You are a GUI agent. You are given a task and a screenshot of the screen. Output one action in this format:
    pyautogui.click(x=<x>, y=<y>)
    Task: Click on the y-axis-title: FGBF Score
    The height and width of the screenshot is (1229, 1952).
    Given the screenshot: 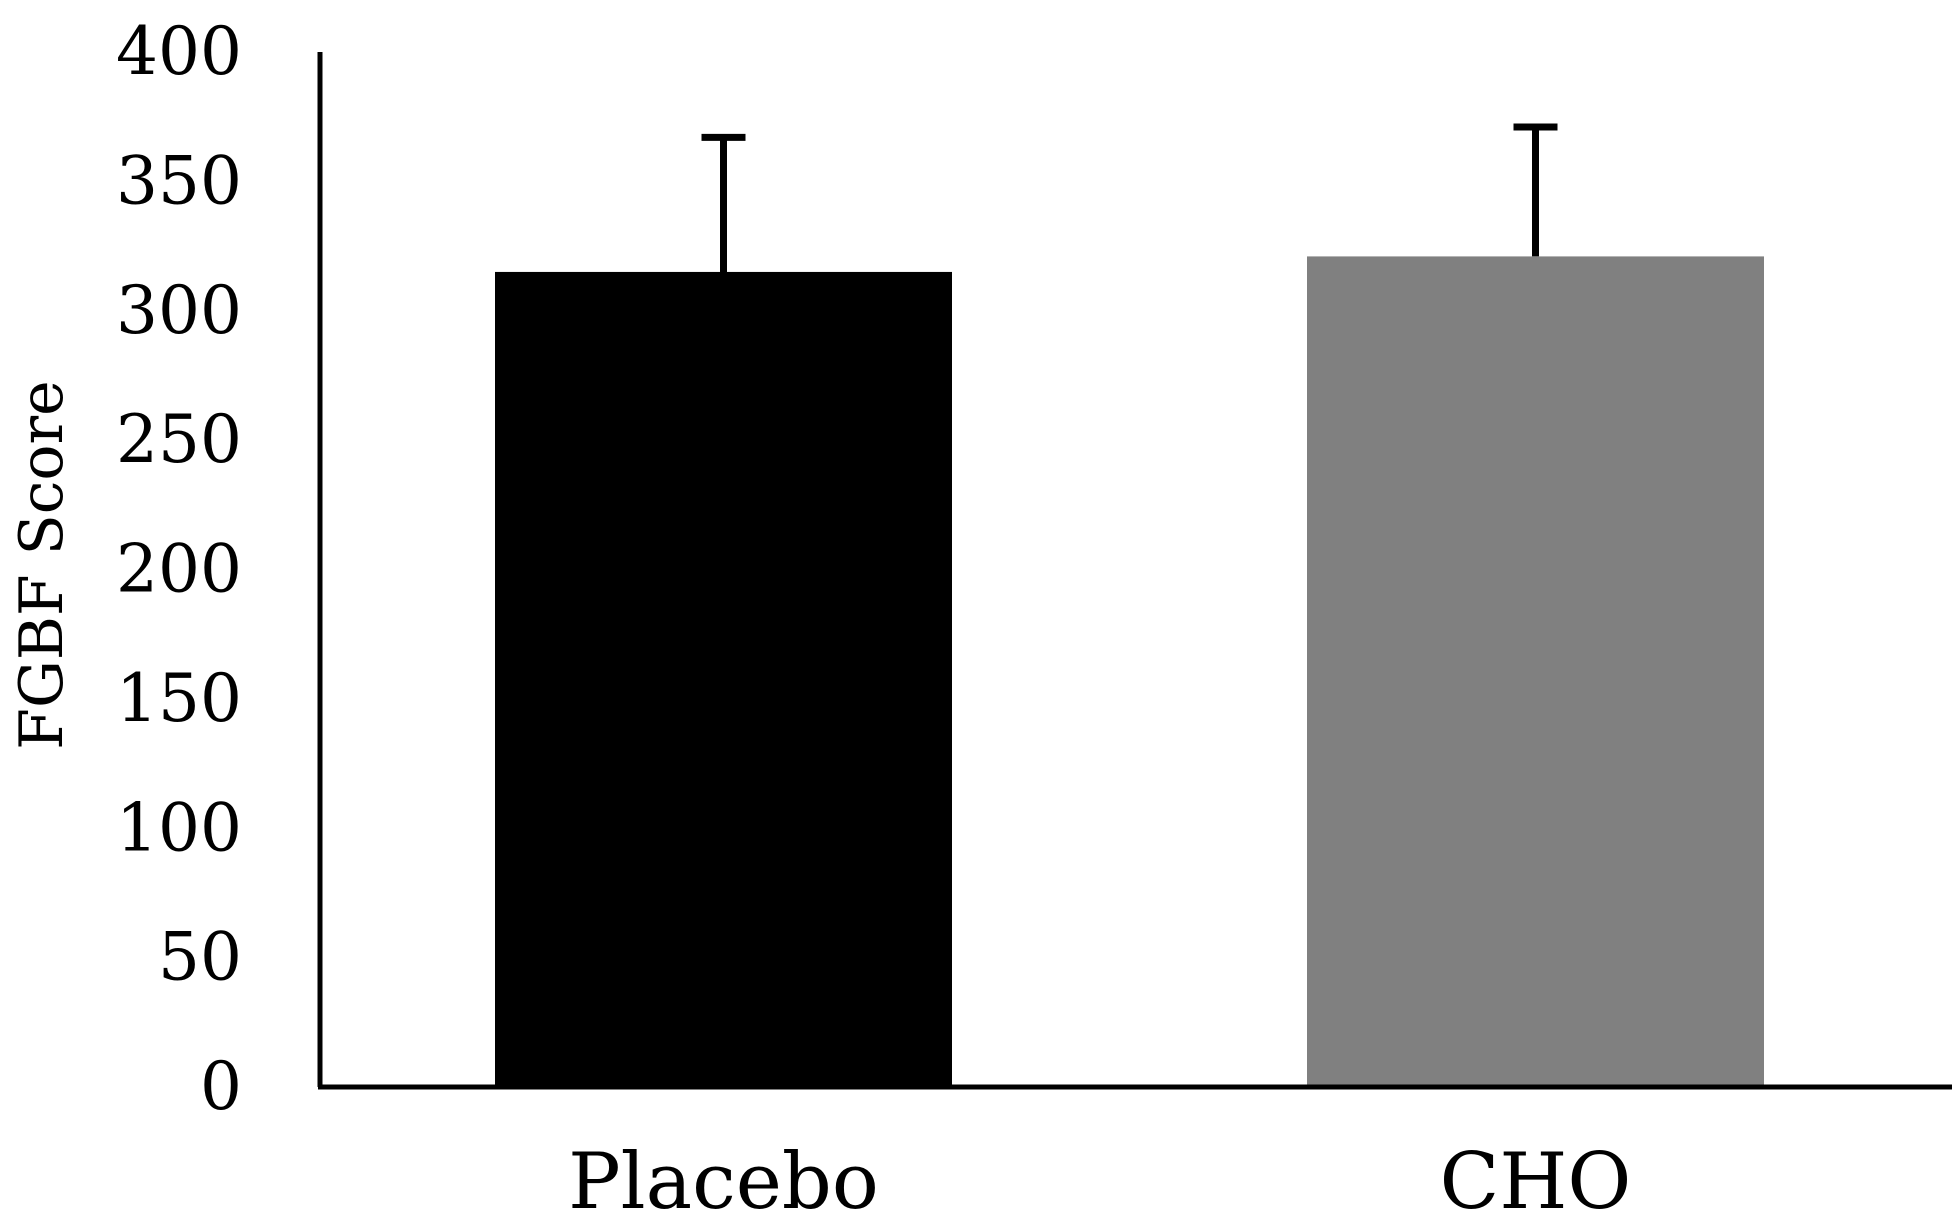 What is the action you would take?
    pyautogui.click(x=42, y=564)
    